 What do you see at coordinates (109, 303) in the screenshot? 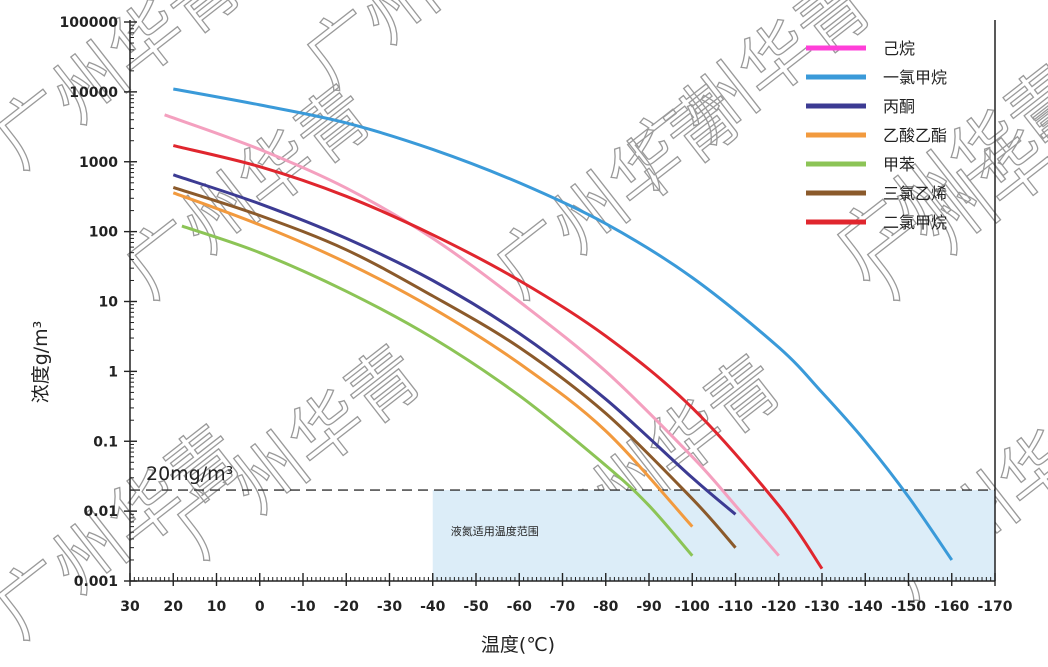
I see `y-tick-label: 10` at bounding box center [109, 303].